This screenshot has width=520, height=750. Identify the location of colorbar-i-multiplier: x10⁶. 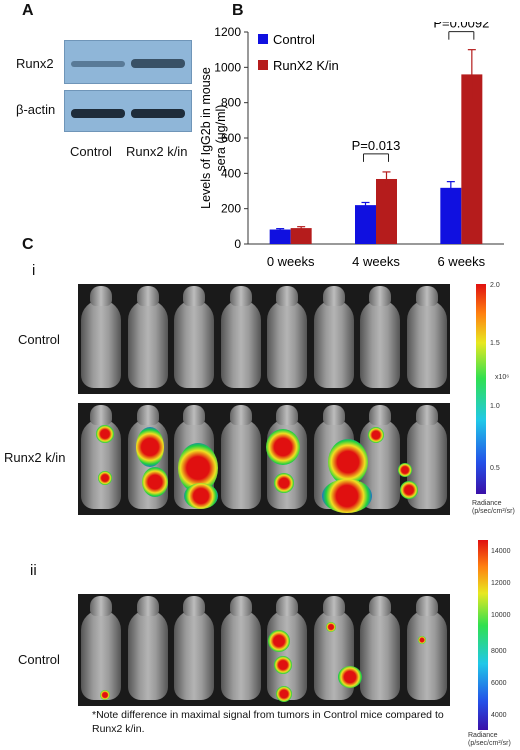
(502, 377).